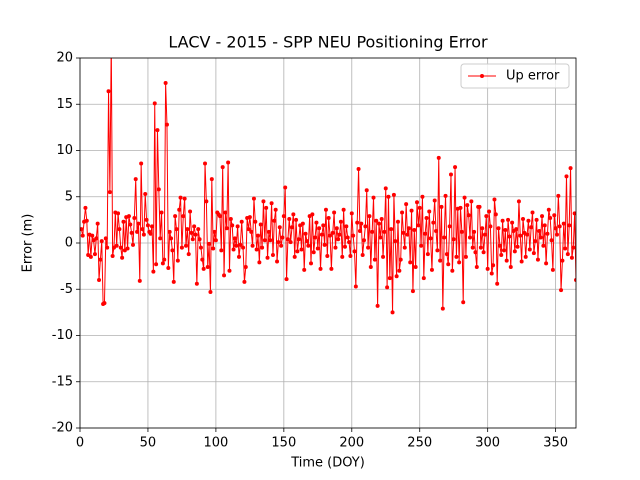 This screenshot has height=480, width=640. I want to click on x-tick-label: 350, so click(555, 443).